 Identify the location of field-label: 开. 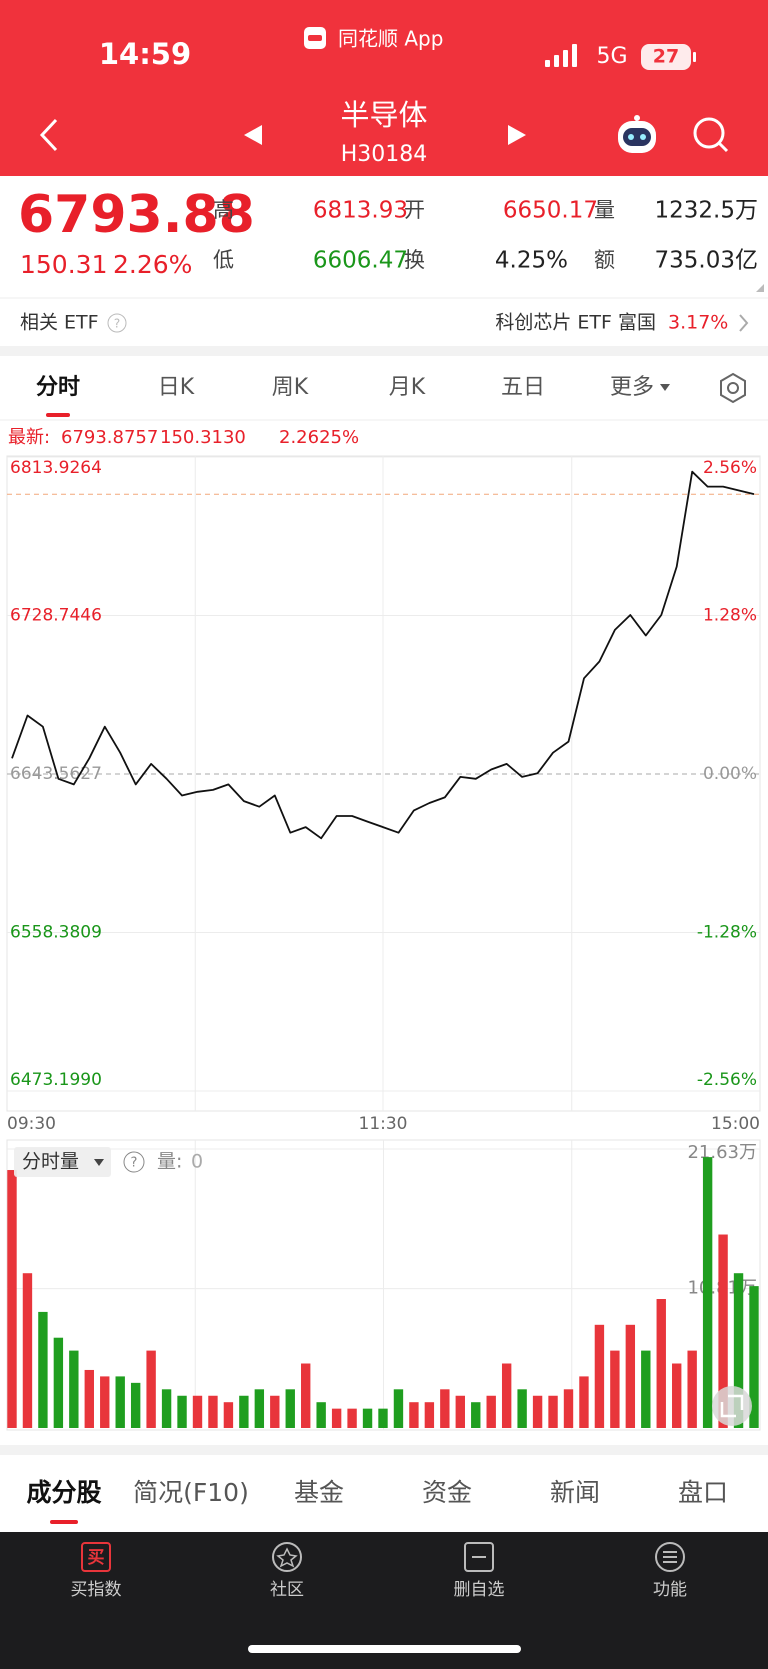
(414, 210).